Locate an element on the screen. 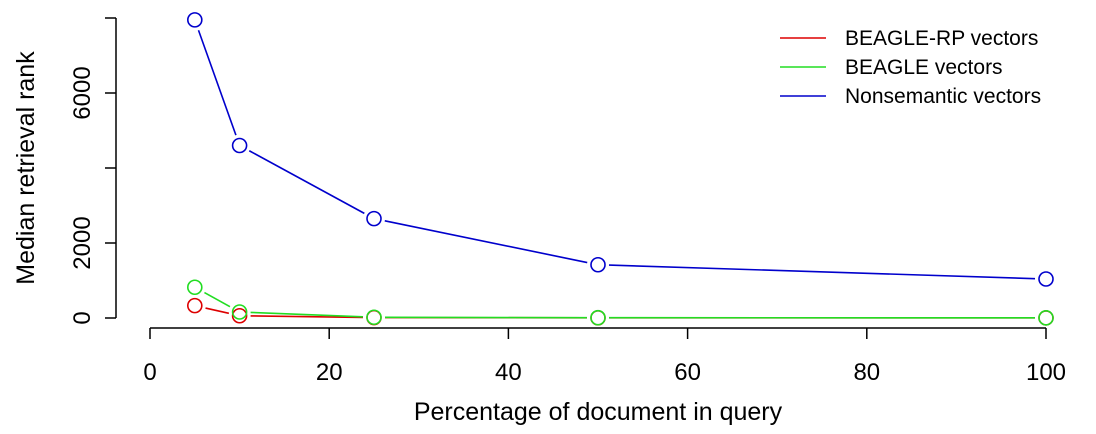  x-tick-label: 0 is located at coordinates (149, 372).